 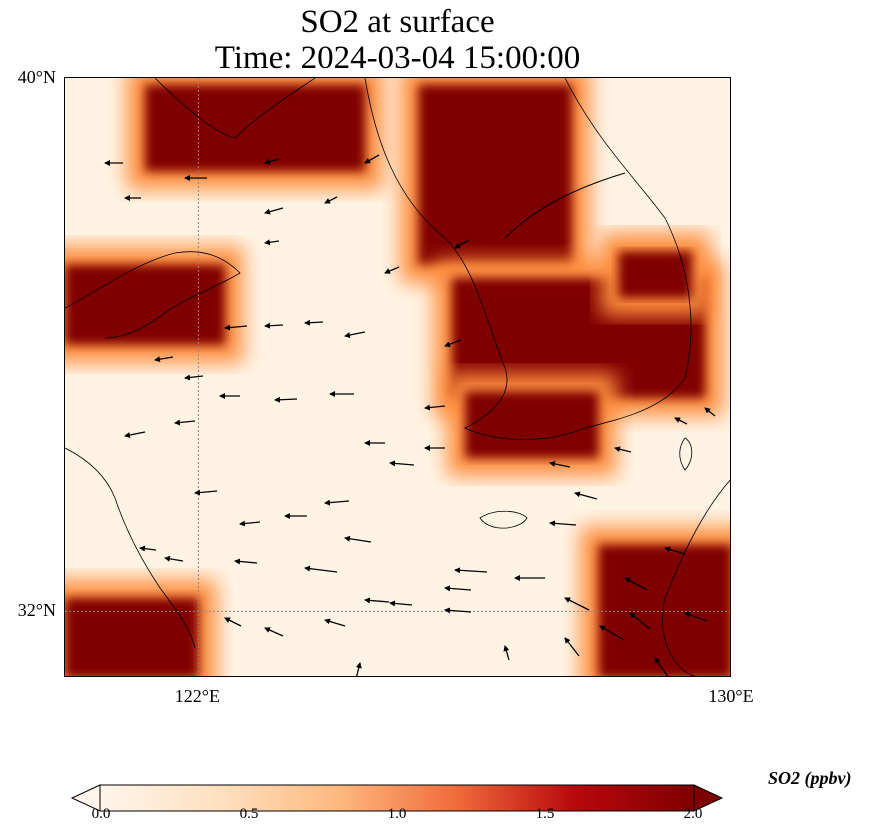 What do you see at coordinates (36, 610) in the screenshot?
I see `lat-tick-32: 32°N` at bounding box center [36, 610].